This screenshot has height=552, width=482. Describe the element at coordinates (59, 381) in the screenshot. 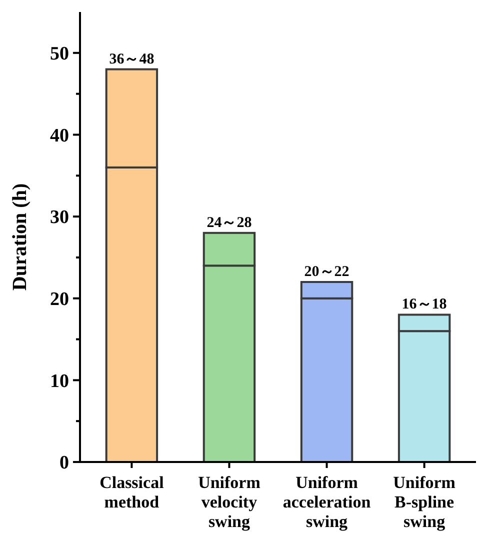

I see `y-tick-label: 10` at that location.